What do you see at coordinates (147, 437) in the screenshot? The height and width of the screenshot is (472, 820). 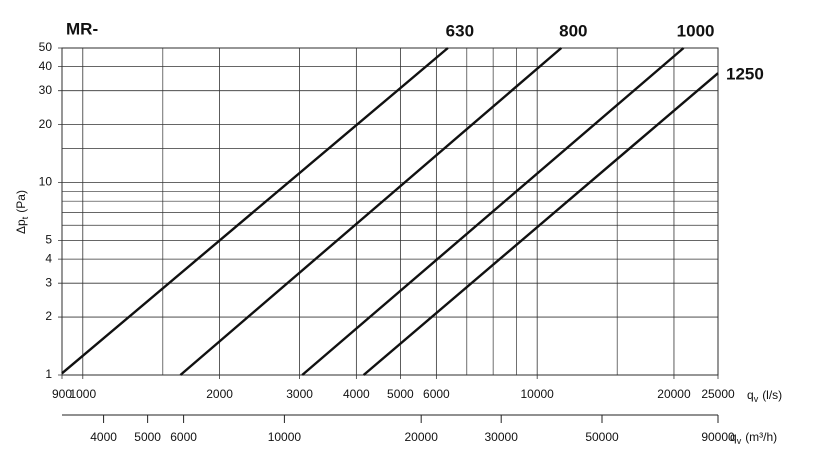 I see `x2-tick-label: 5000` at bounding box center [147, 437].